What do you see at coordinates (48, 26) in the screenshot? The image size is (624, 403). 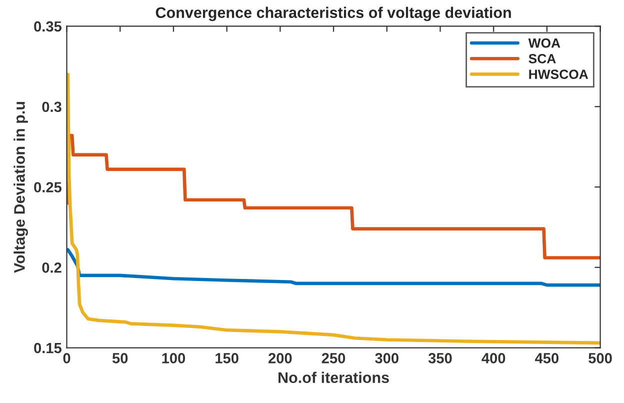 I see `y-tick-label: 0.35` at bounding box center [48, 26].